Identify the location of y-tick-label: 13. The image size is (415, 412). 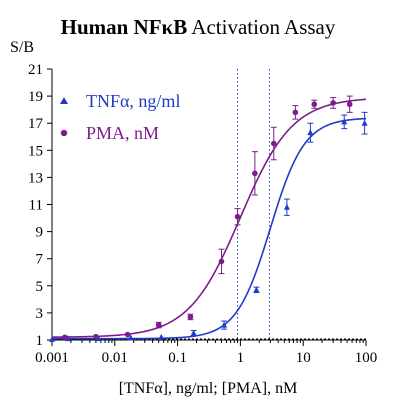
(35, 178).